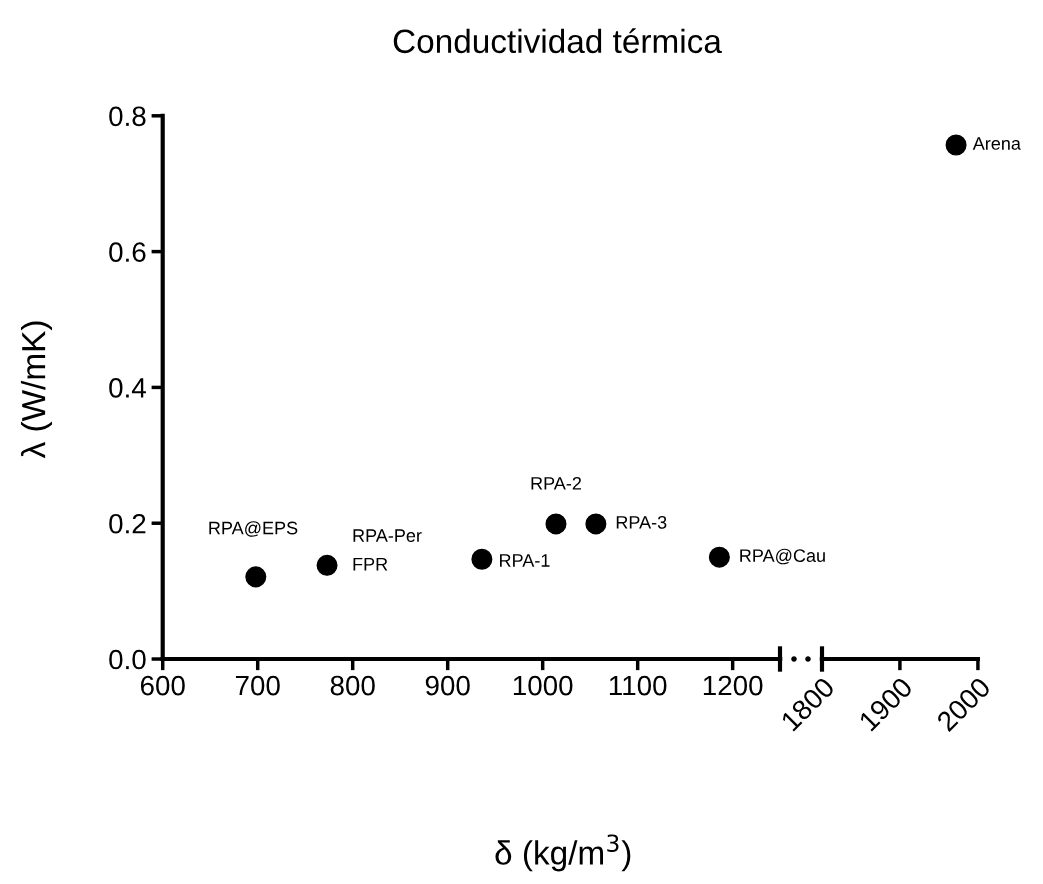  Describe the element at coordinates (782, 556) in the screenshot. I see `annotation: RPA@Cau` at that location.